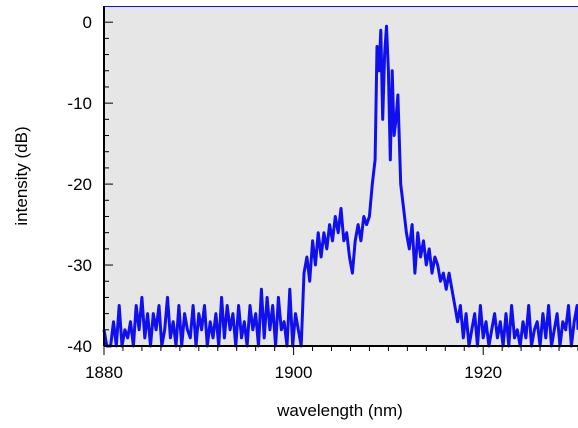 Image resolution: width=578 pixels, height=428 pixels. Describe the element at coordinates (79, 103) in the screenshot. I see `y-tick-label: -10` at that location.